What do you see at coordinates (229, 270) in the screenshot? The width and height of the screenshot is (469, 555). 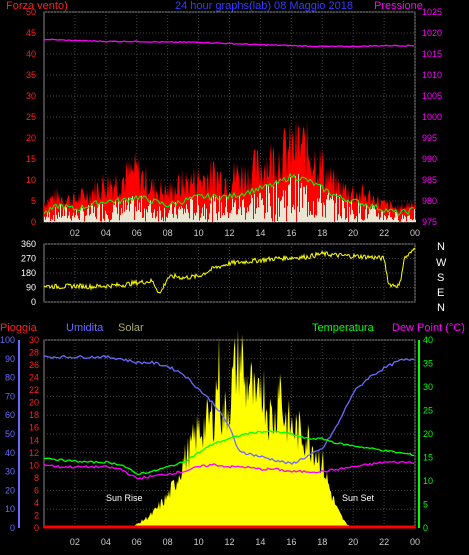 I see `wind-direction-series` at bounding box center [229, 270].